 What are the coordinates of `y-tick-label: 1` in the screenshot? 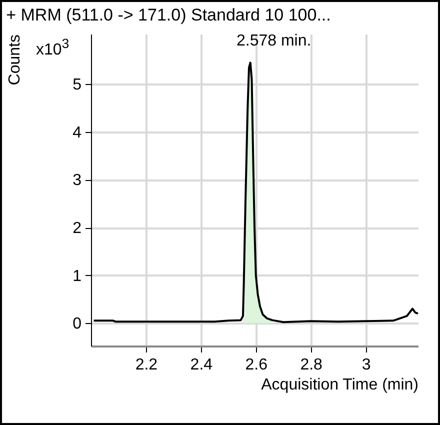 It's located at (77, 276).